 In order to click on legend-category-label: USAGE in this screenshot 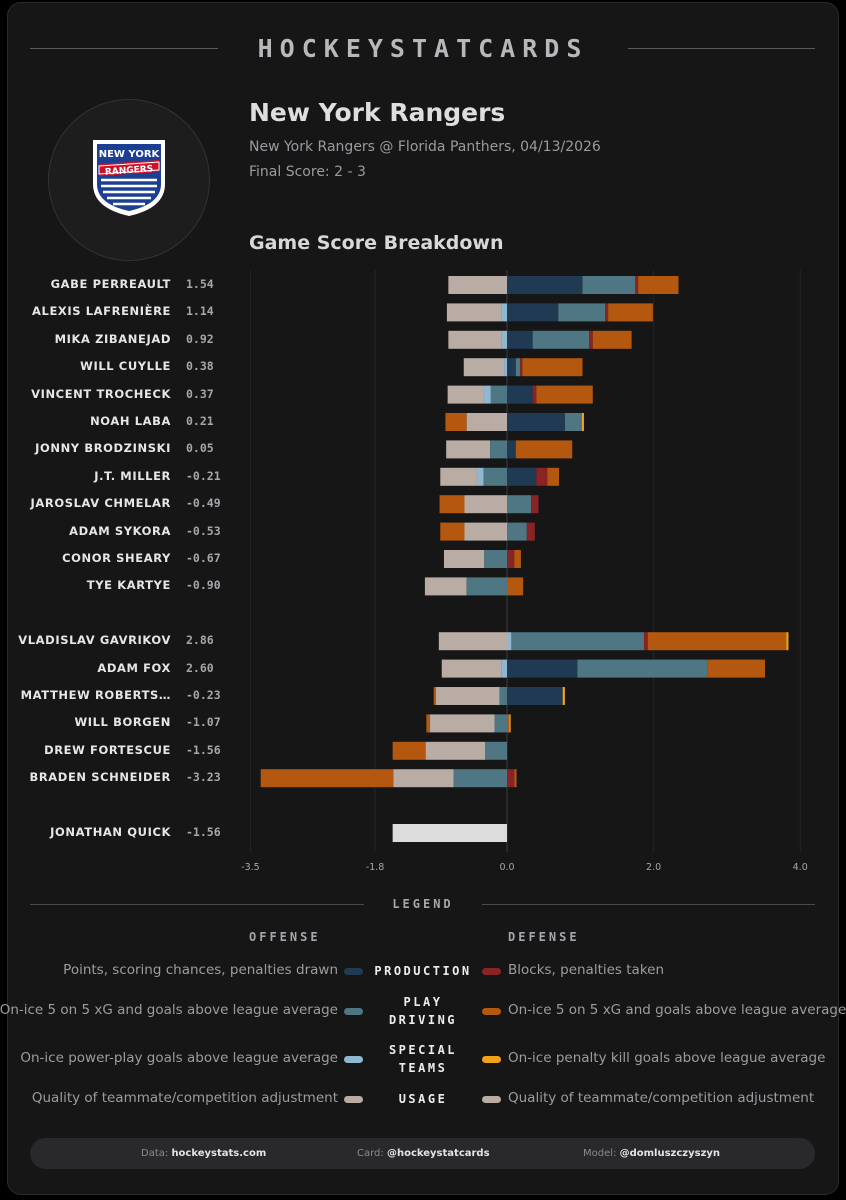, I will do `click(423, 1099)`.